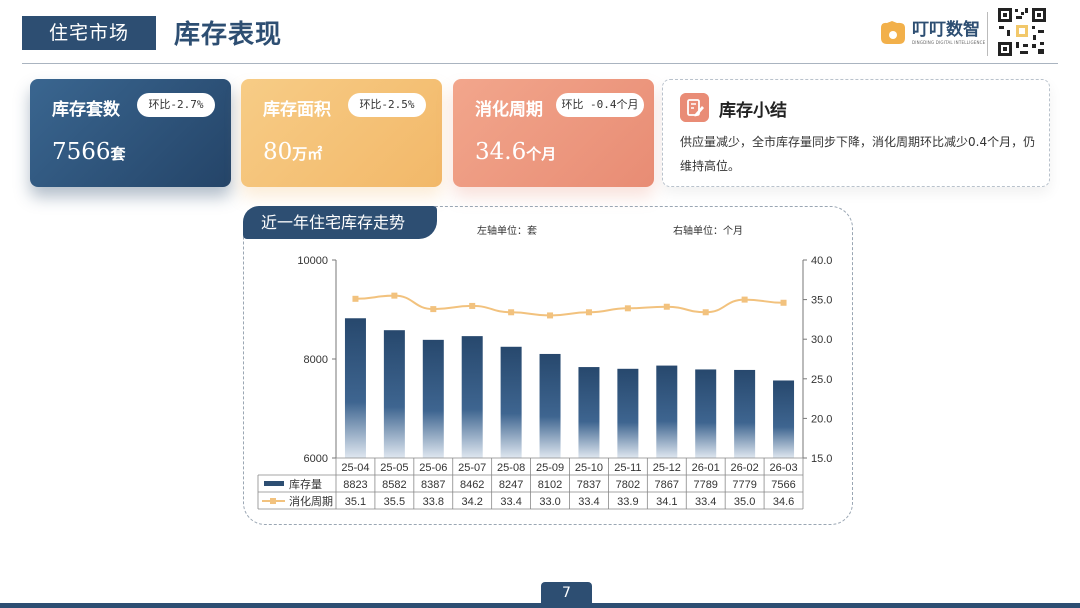 The width and height of the screenshot is (1080, 608). What do you see at coordinates (274, 483) in the screenshot?
I see `legend-key-inventory` at bounding box center [274, 483].